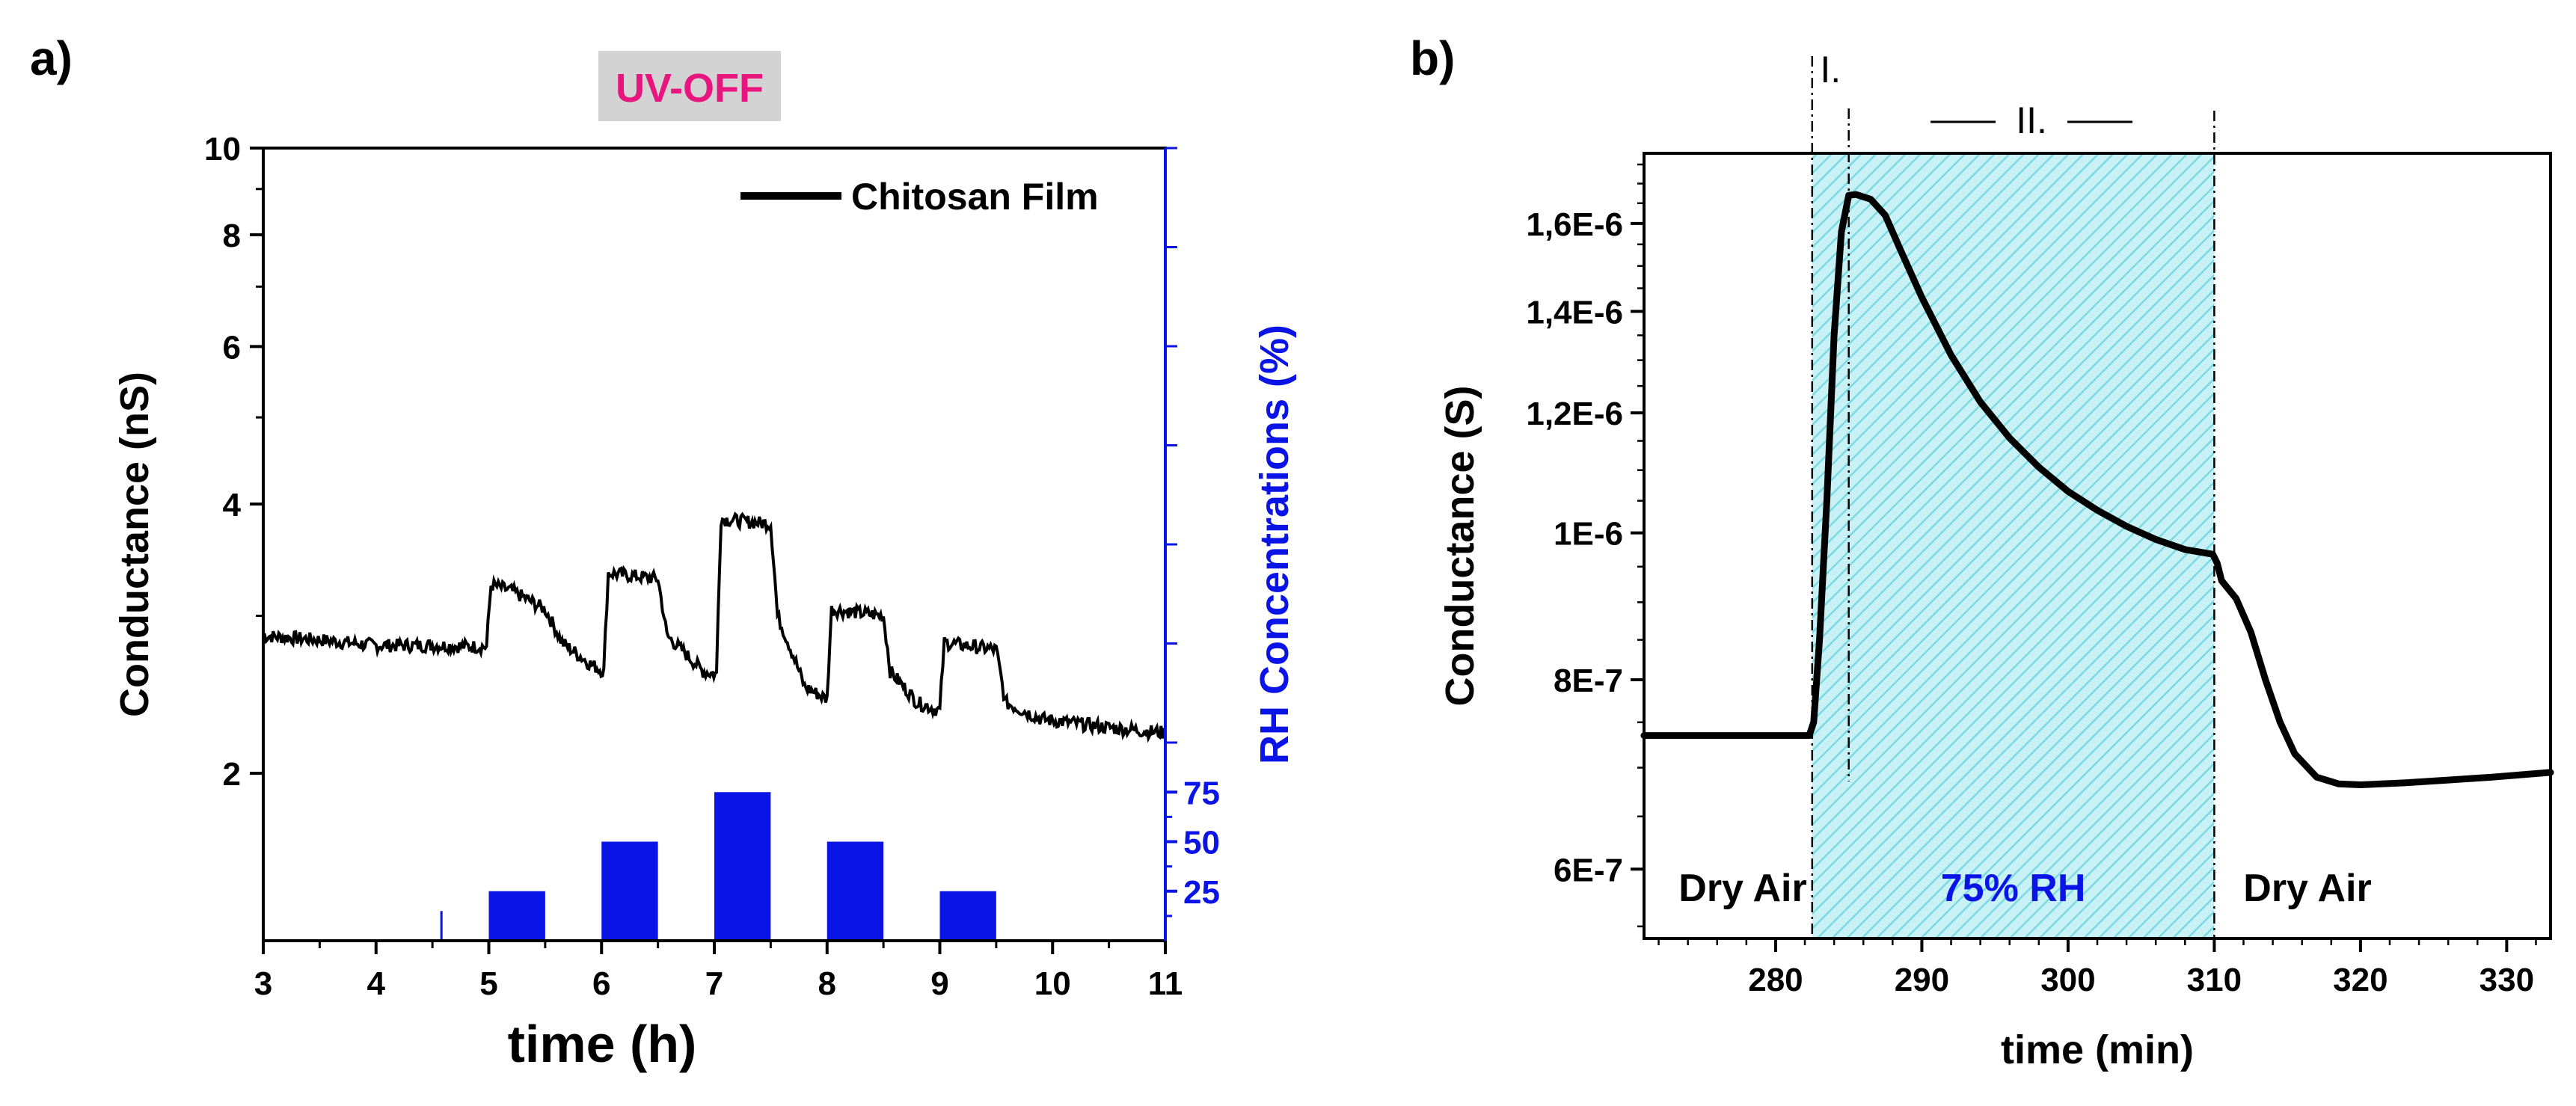  Describe the element at coordinates (1830, 69) in the screenshot. I see `phase-label-i: I.` at that location.